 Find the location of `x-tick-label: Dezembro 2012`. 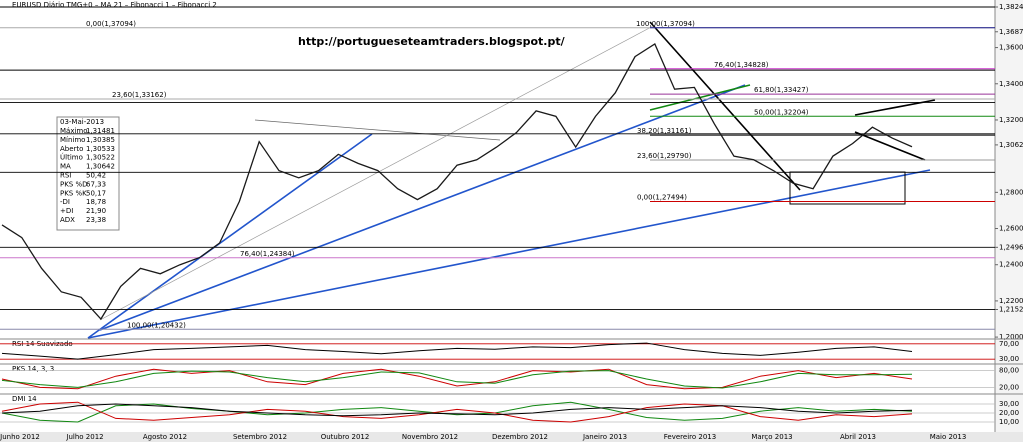

x-tick-label: Dezembro 2012 is located at coordinates (520, 437).